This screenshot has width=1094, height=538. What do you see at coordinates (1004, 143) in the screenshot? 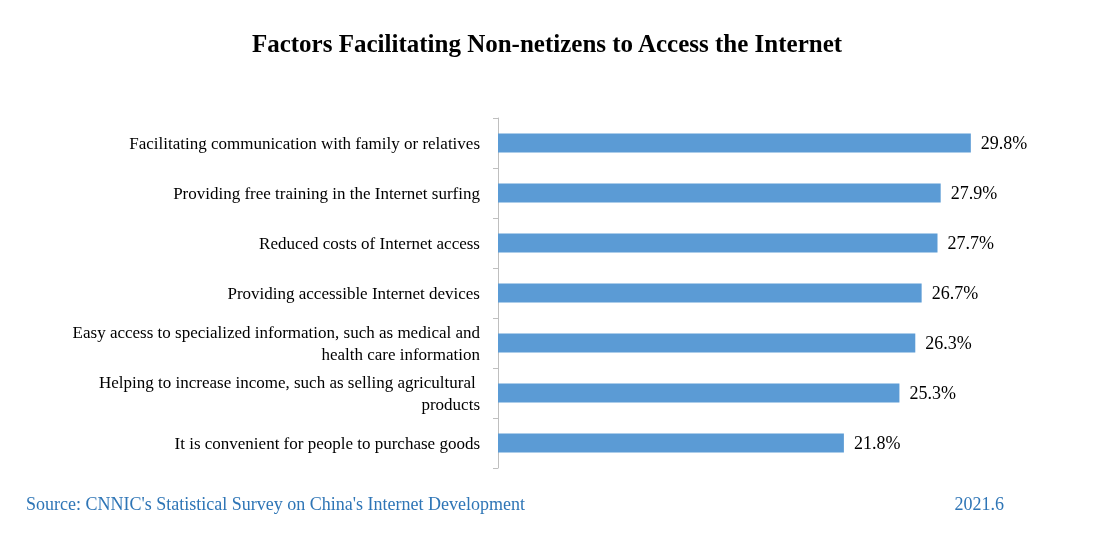
I see `data-label: 29.8%` at bounding box center [1004, 143].